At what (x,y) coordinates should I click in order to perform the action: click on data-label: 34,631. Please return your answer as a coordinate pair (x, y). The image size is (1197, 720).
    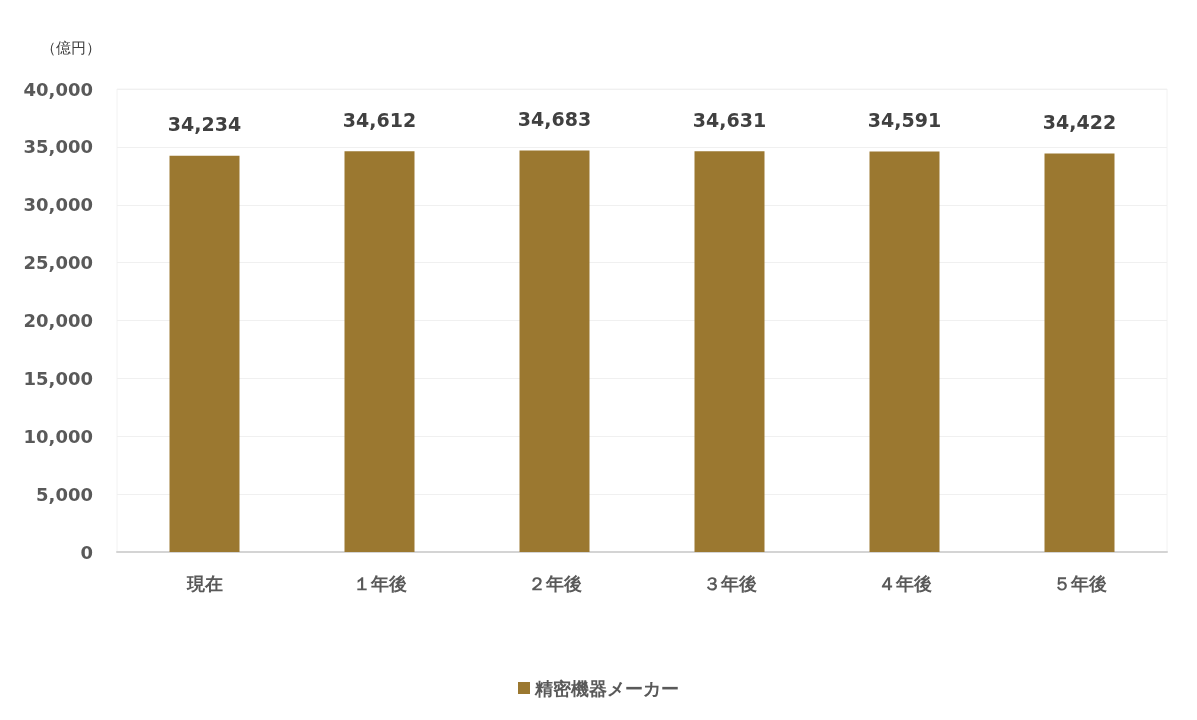
    Looking at the image, I should click on (729, 119).